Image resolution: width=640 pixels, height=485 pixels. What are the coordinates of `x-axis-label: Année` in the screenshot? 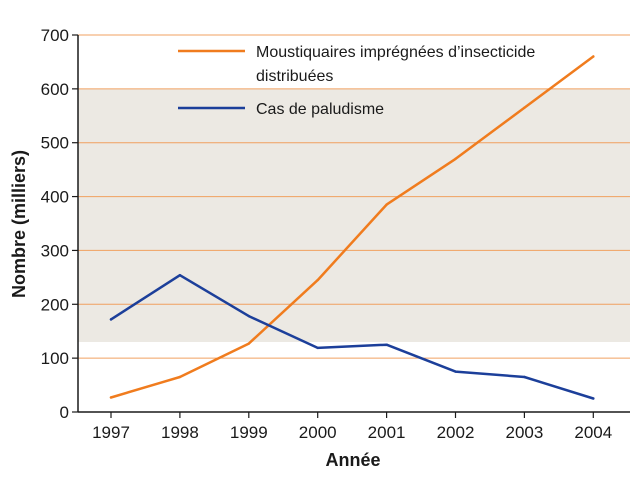 It's located at (352, 460).